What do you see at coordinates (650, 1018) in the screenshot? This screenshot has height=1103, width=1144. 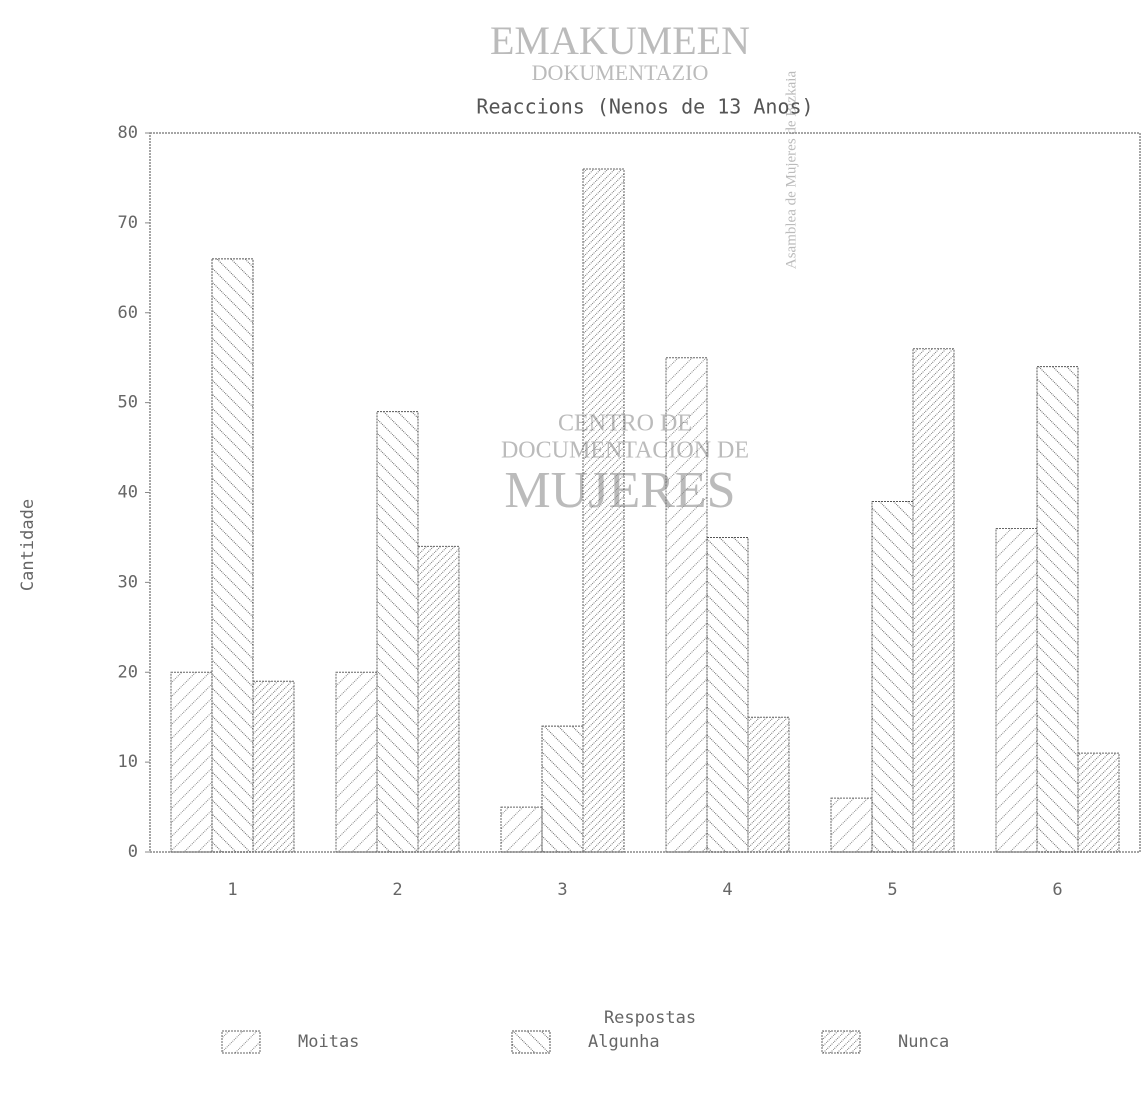 I see `x-axis-label: Respostas` at bounding box center [650, 1018].